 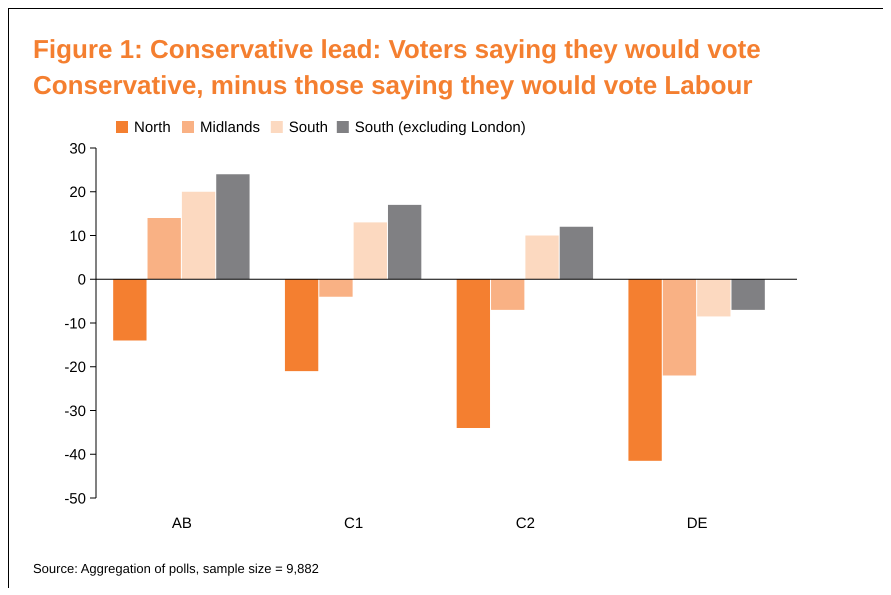 I want to click on y-tick-label: -10, so click(x=75, y=323).